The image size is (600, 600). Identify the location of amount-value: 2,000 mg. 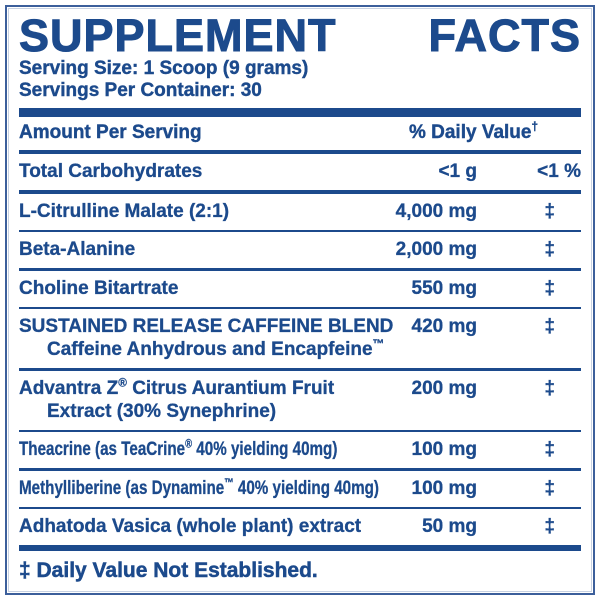
(436, 250).